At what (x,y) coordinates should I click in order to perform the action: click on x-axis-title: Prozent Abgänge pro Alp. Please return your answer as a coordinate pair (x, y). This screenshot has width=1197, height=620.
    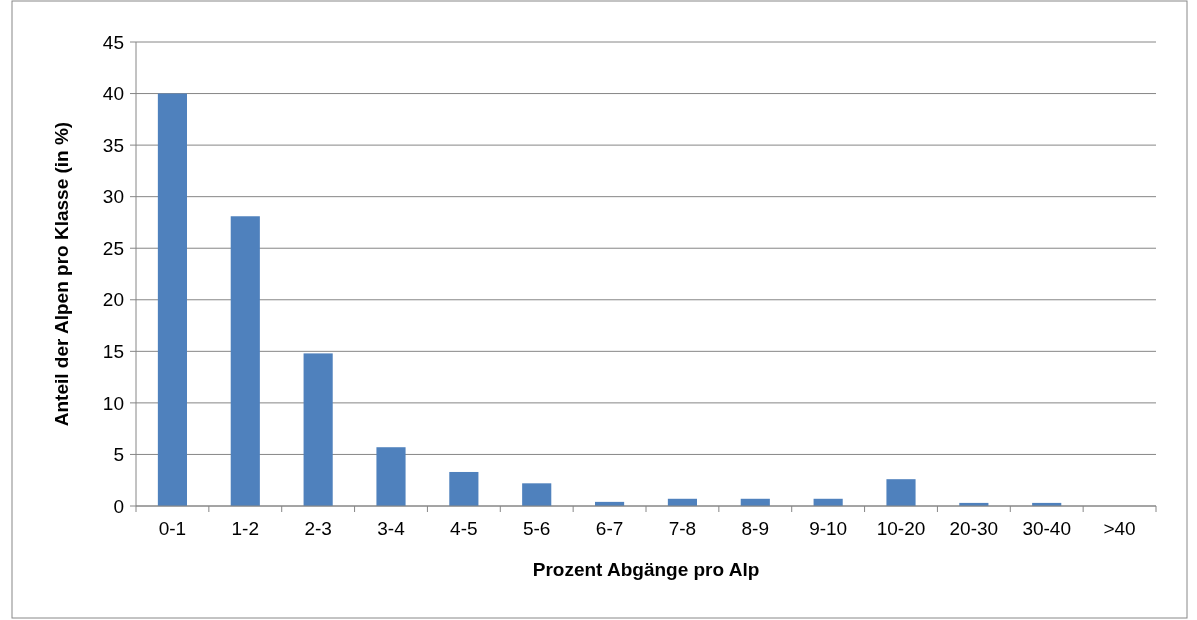
    Looking at the image, I should click on (646, 569).